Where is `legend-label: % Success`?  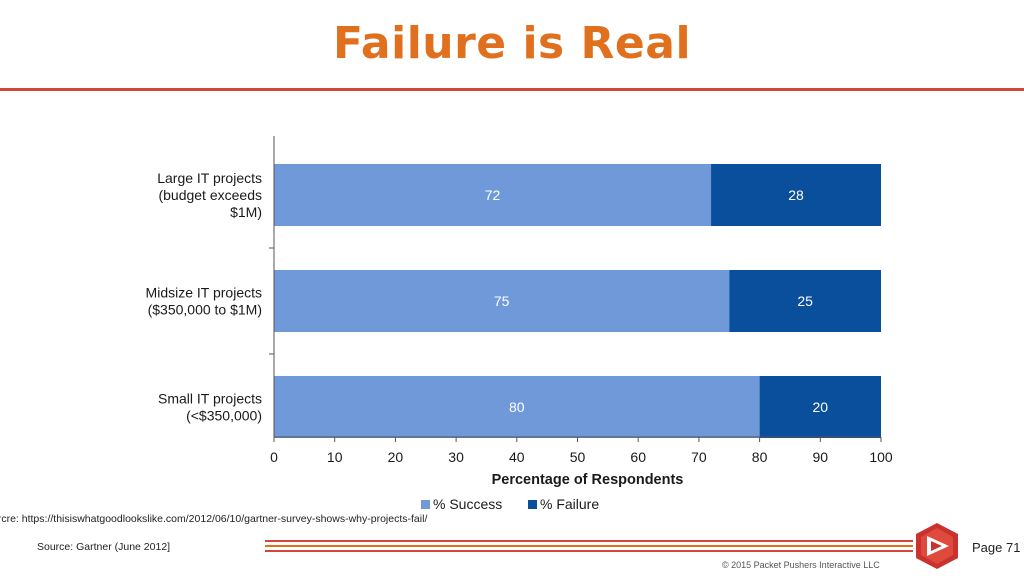 legend-label: % Success is located at coordinates (467, 504).